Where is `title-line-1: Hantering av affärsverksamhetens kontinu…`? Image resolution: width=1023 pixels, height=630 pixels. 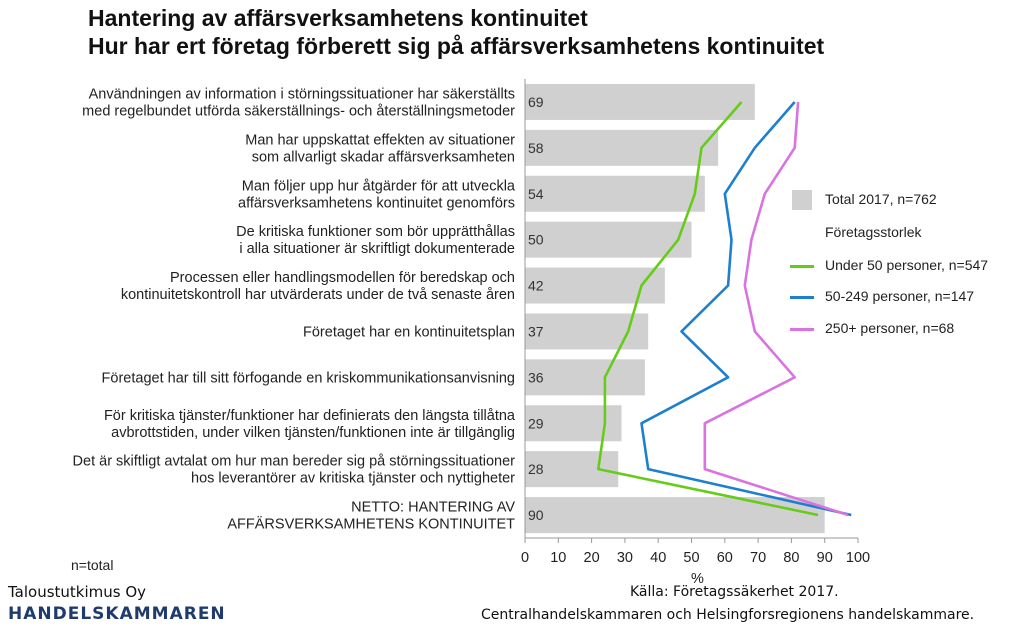 title-line-1: Hantering av affärsverksamhetens kontinu… is located at coordinates (338, 18).